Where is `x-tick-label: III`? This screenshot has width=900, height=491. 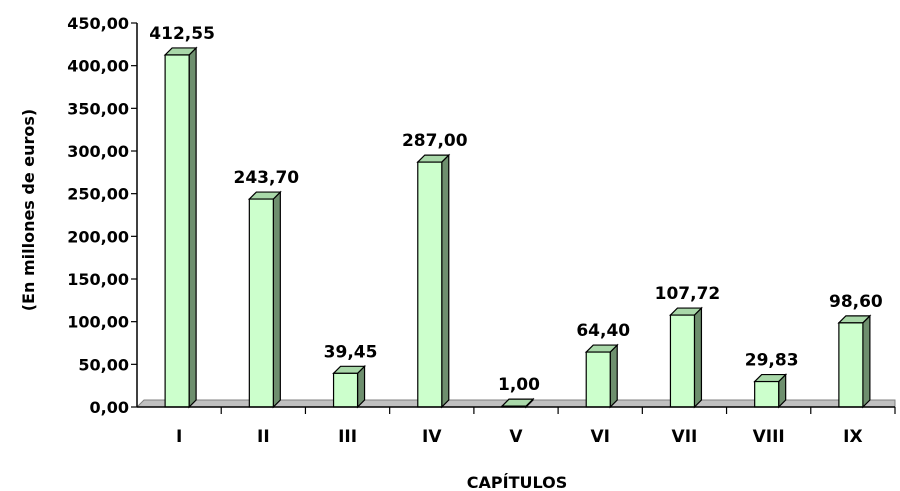
x-tick-label: III is located at coordinates (347, 437).